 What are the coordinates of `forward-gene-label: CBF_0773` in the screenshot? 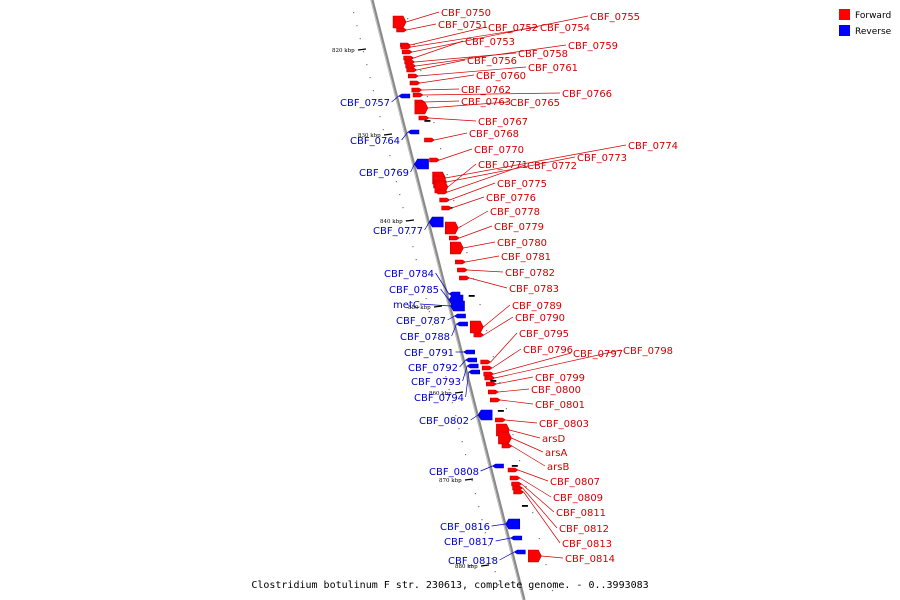 It's located at (602, 158).